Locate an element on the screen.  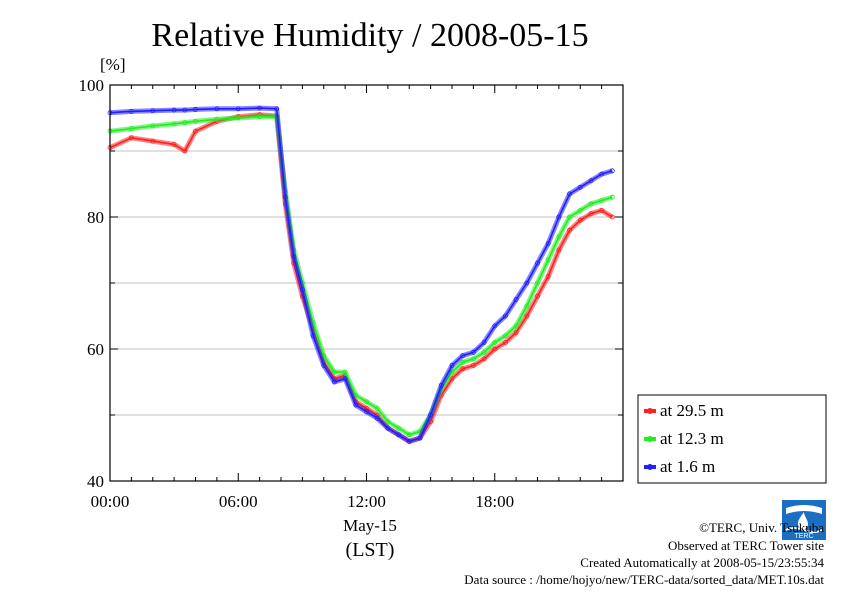
y-tick-labels: 40 60 80 100 is located at coordinates (92, 283).